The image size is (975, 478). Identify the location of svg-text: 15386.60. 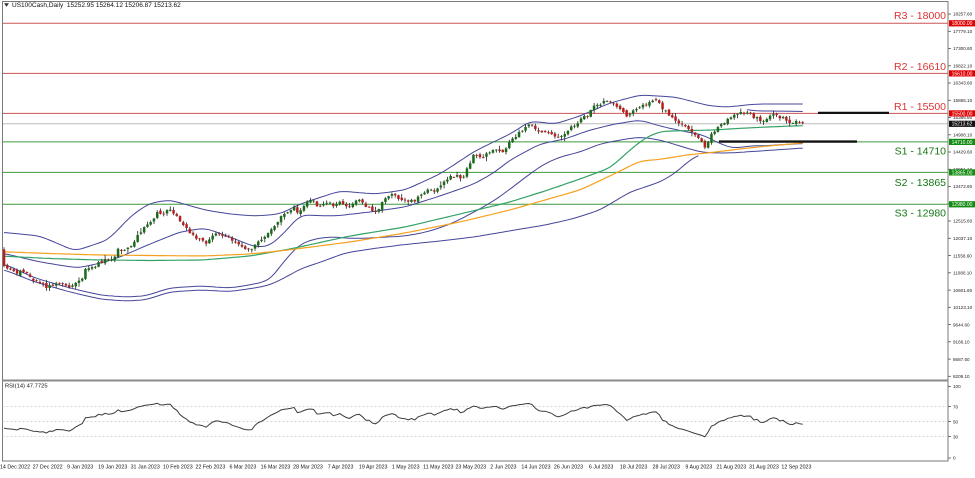
(963, 117).